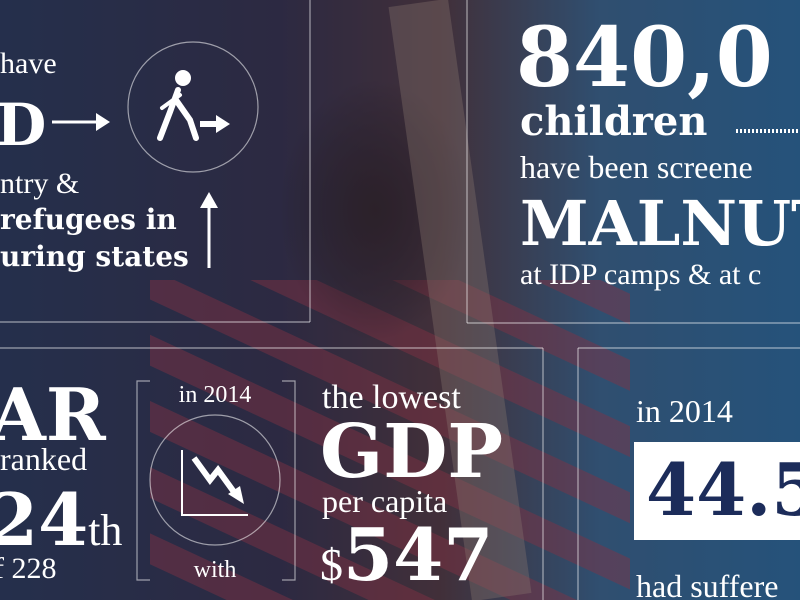 This screenshot has height=600, width=800. I want to click on text: with, so click(215, 570).